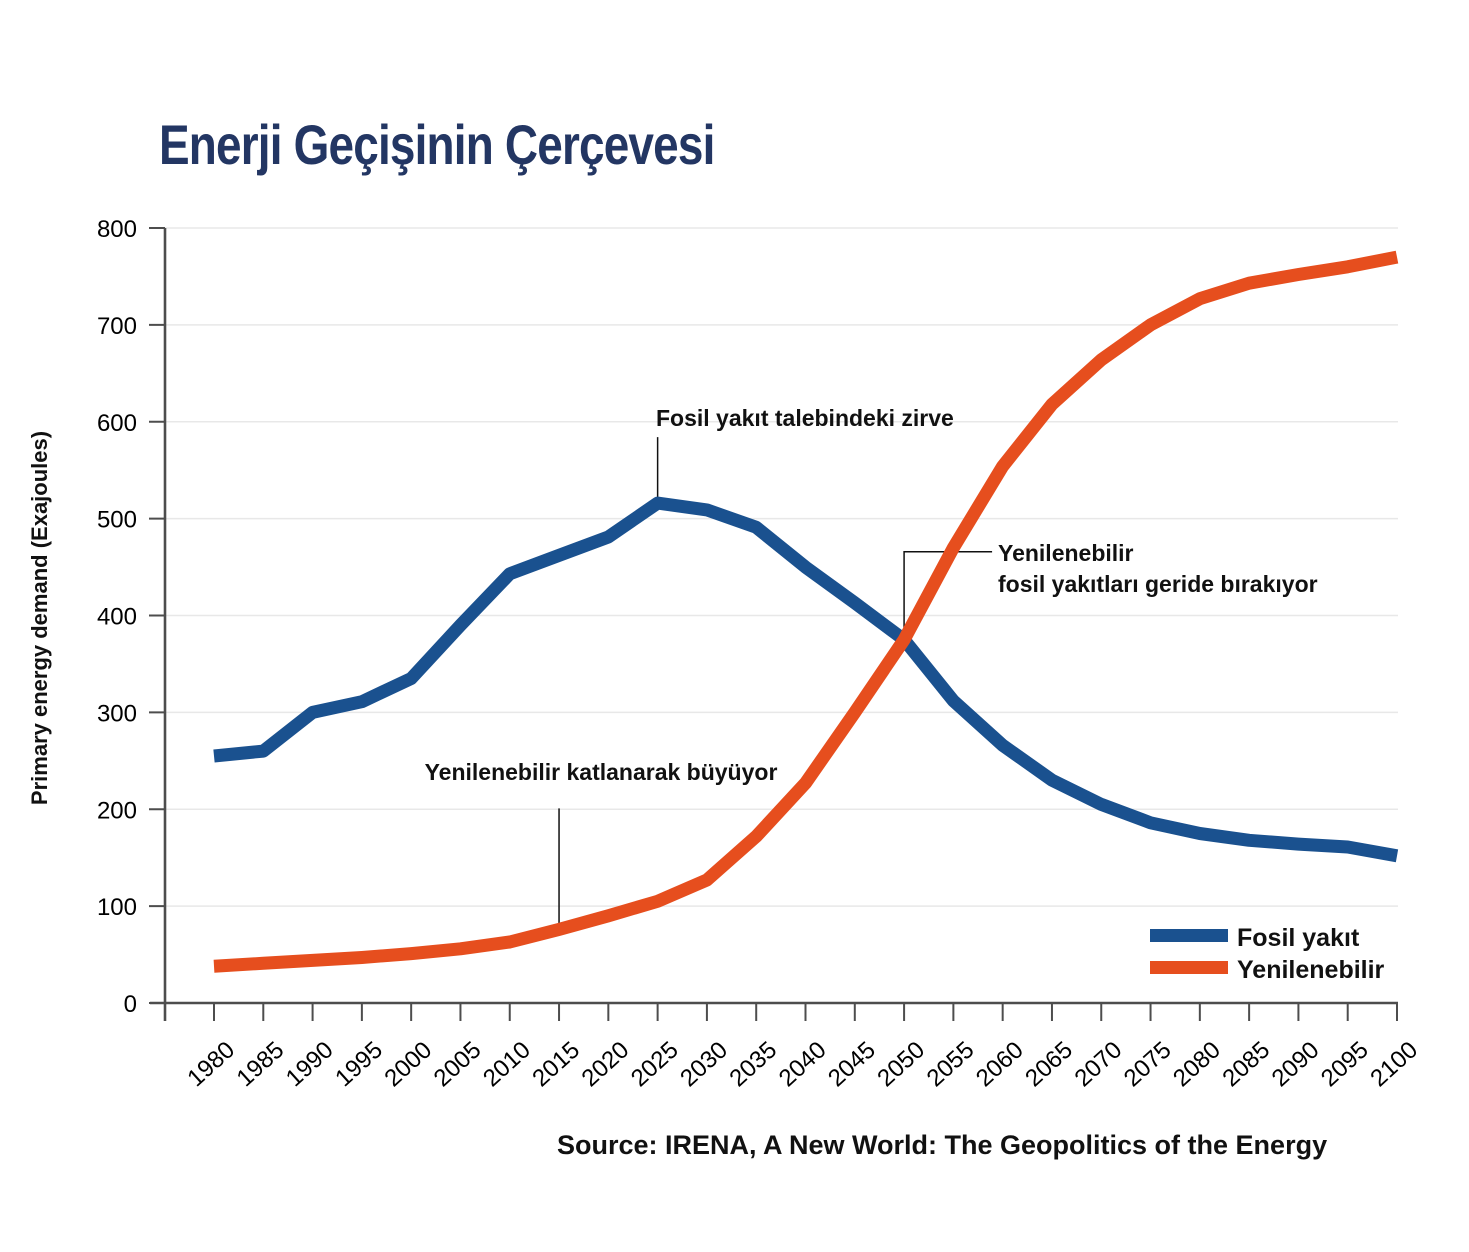 This screenshot has height=1252, width=1469. Describe the element at coordinates (1197, 1064) in the screenshot. I see `x-tick-label: 2080` at that location.